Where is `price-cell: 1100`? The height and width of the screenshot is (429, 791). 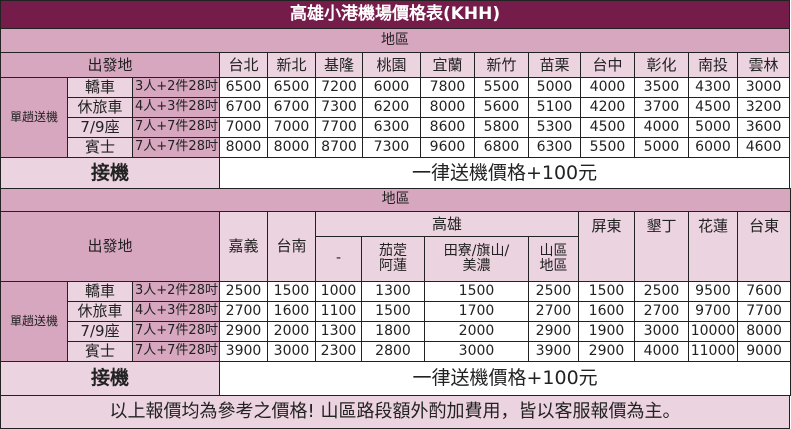
price-cell: 1100 is located at coordinates (338, 311).